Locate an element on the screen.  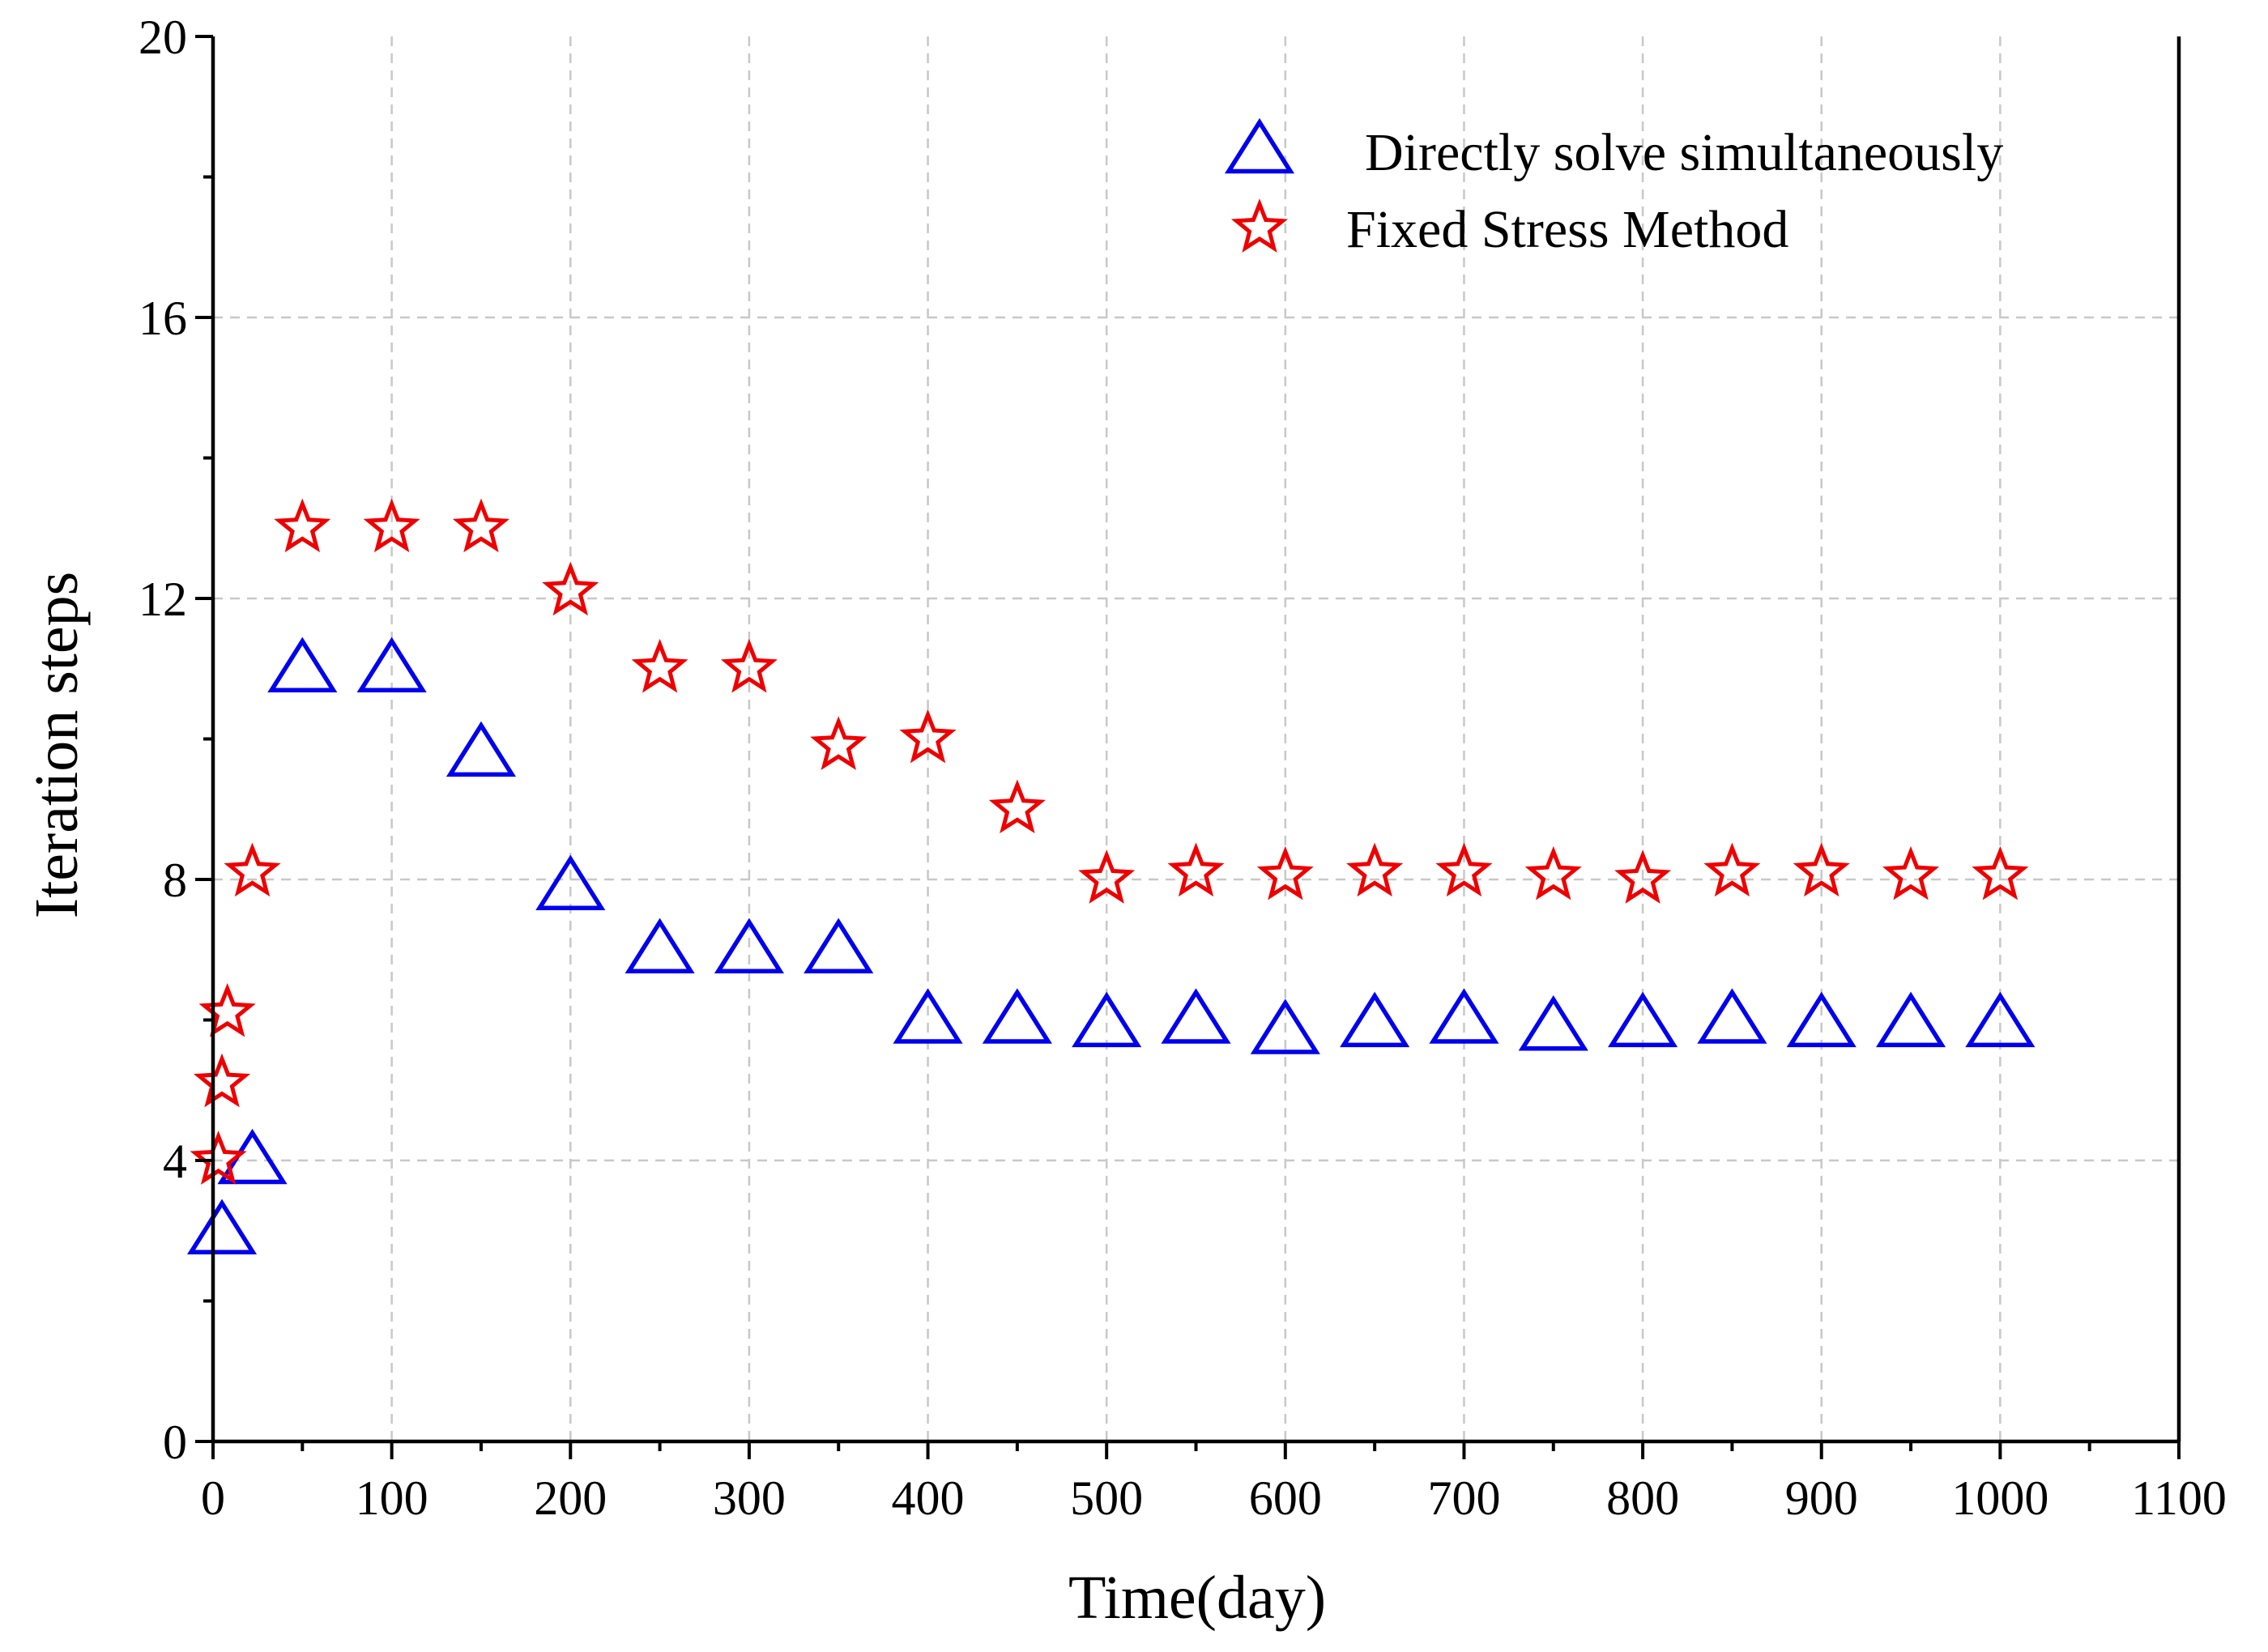
legend-marker-triangle is located at coordinates (1259, 145).